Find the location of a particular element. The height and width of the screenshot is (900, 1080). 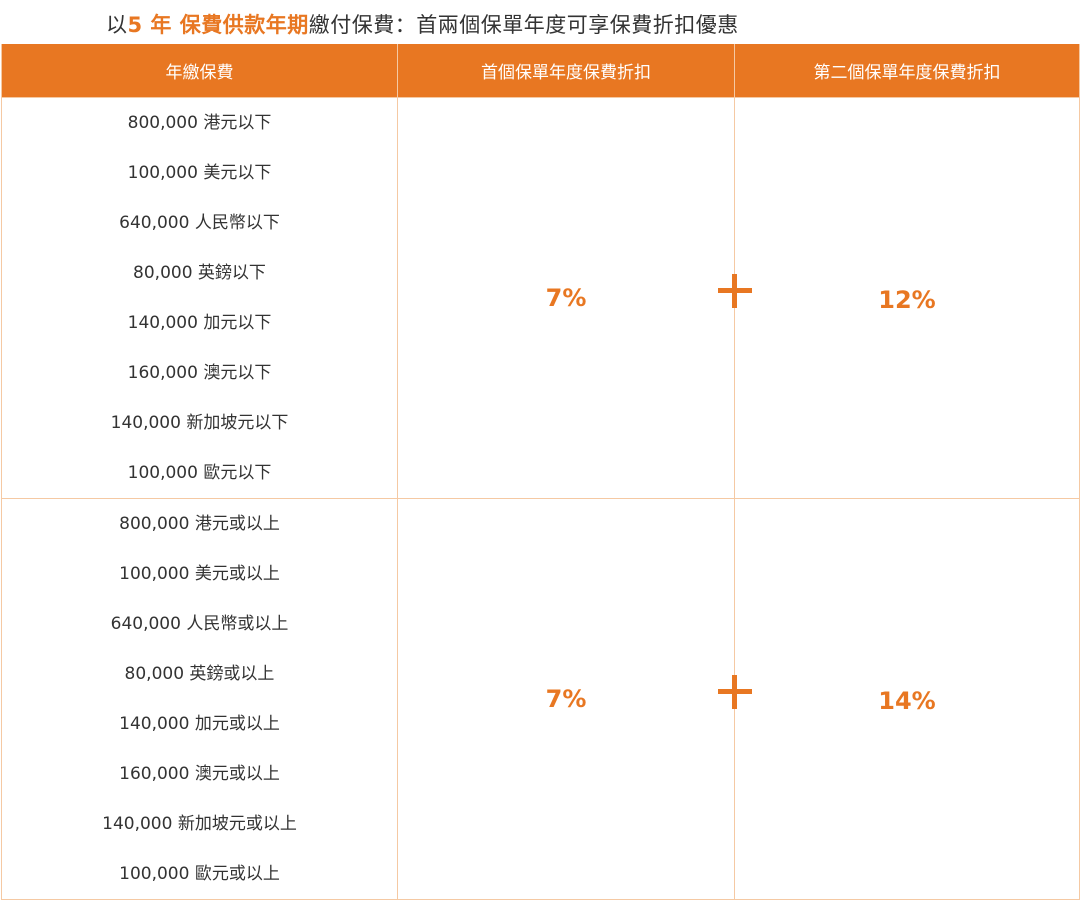

amount-item: 140,000 新加坡元以下 is located at coordinates (199, 423).